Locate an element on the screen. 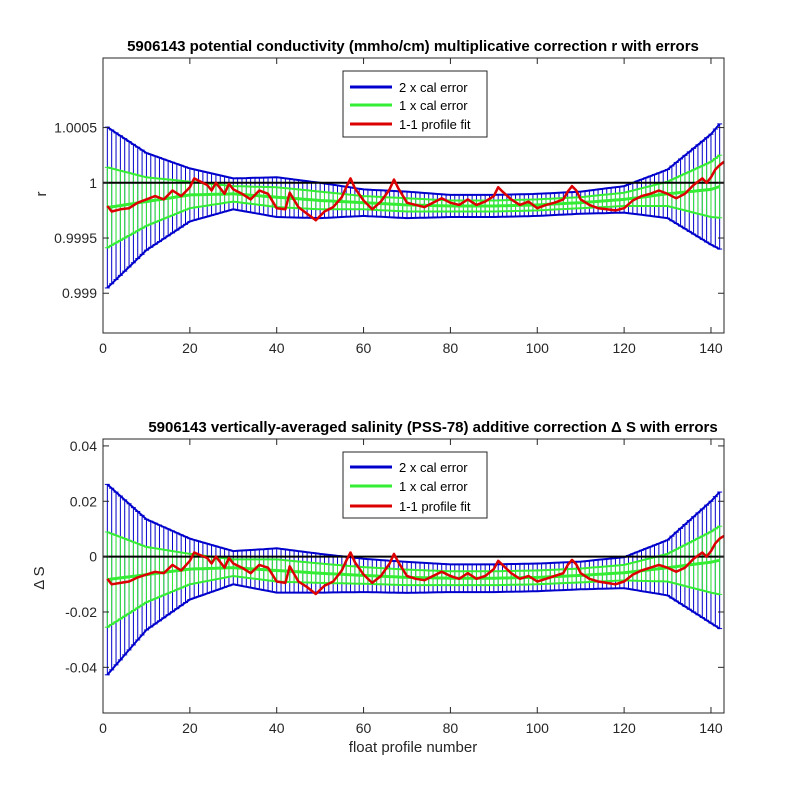 The width and height of the screenshot is (800, 800). y-tick-label: -0.04 is located at coordinates (81, 667).